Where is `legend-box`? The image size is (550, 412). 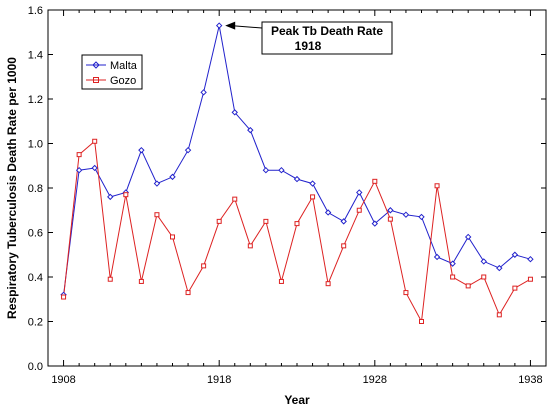
legend-box is located at coordinates (112, 72).